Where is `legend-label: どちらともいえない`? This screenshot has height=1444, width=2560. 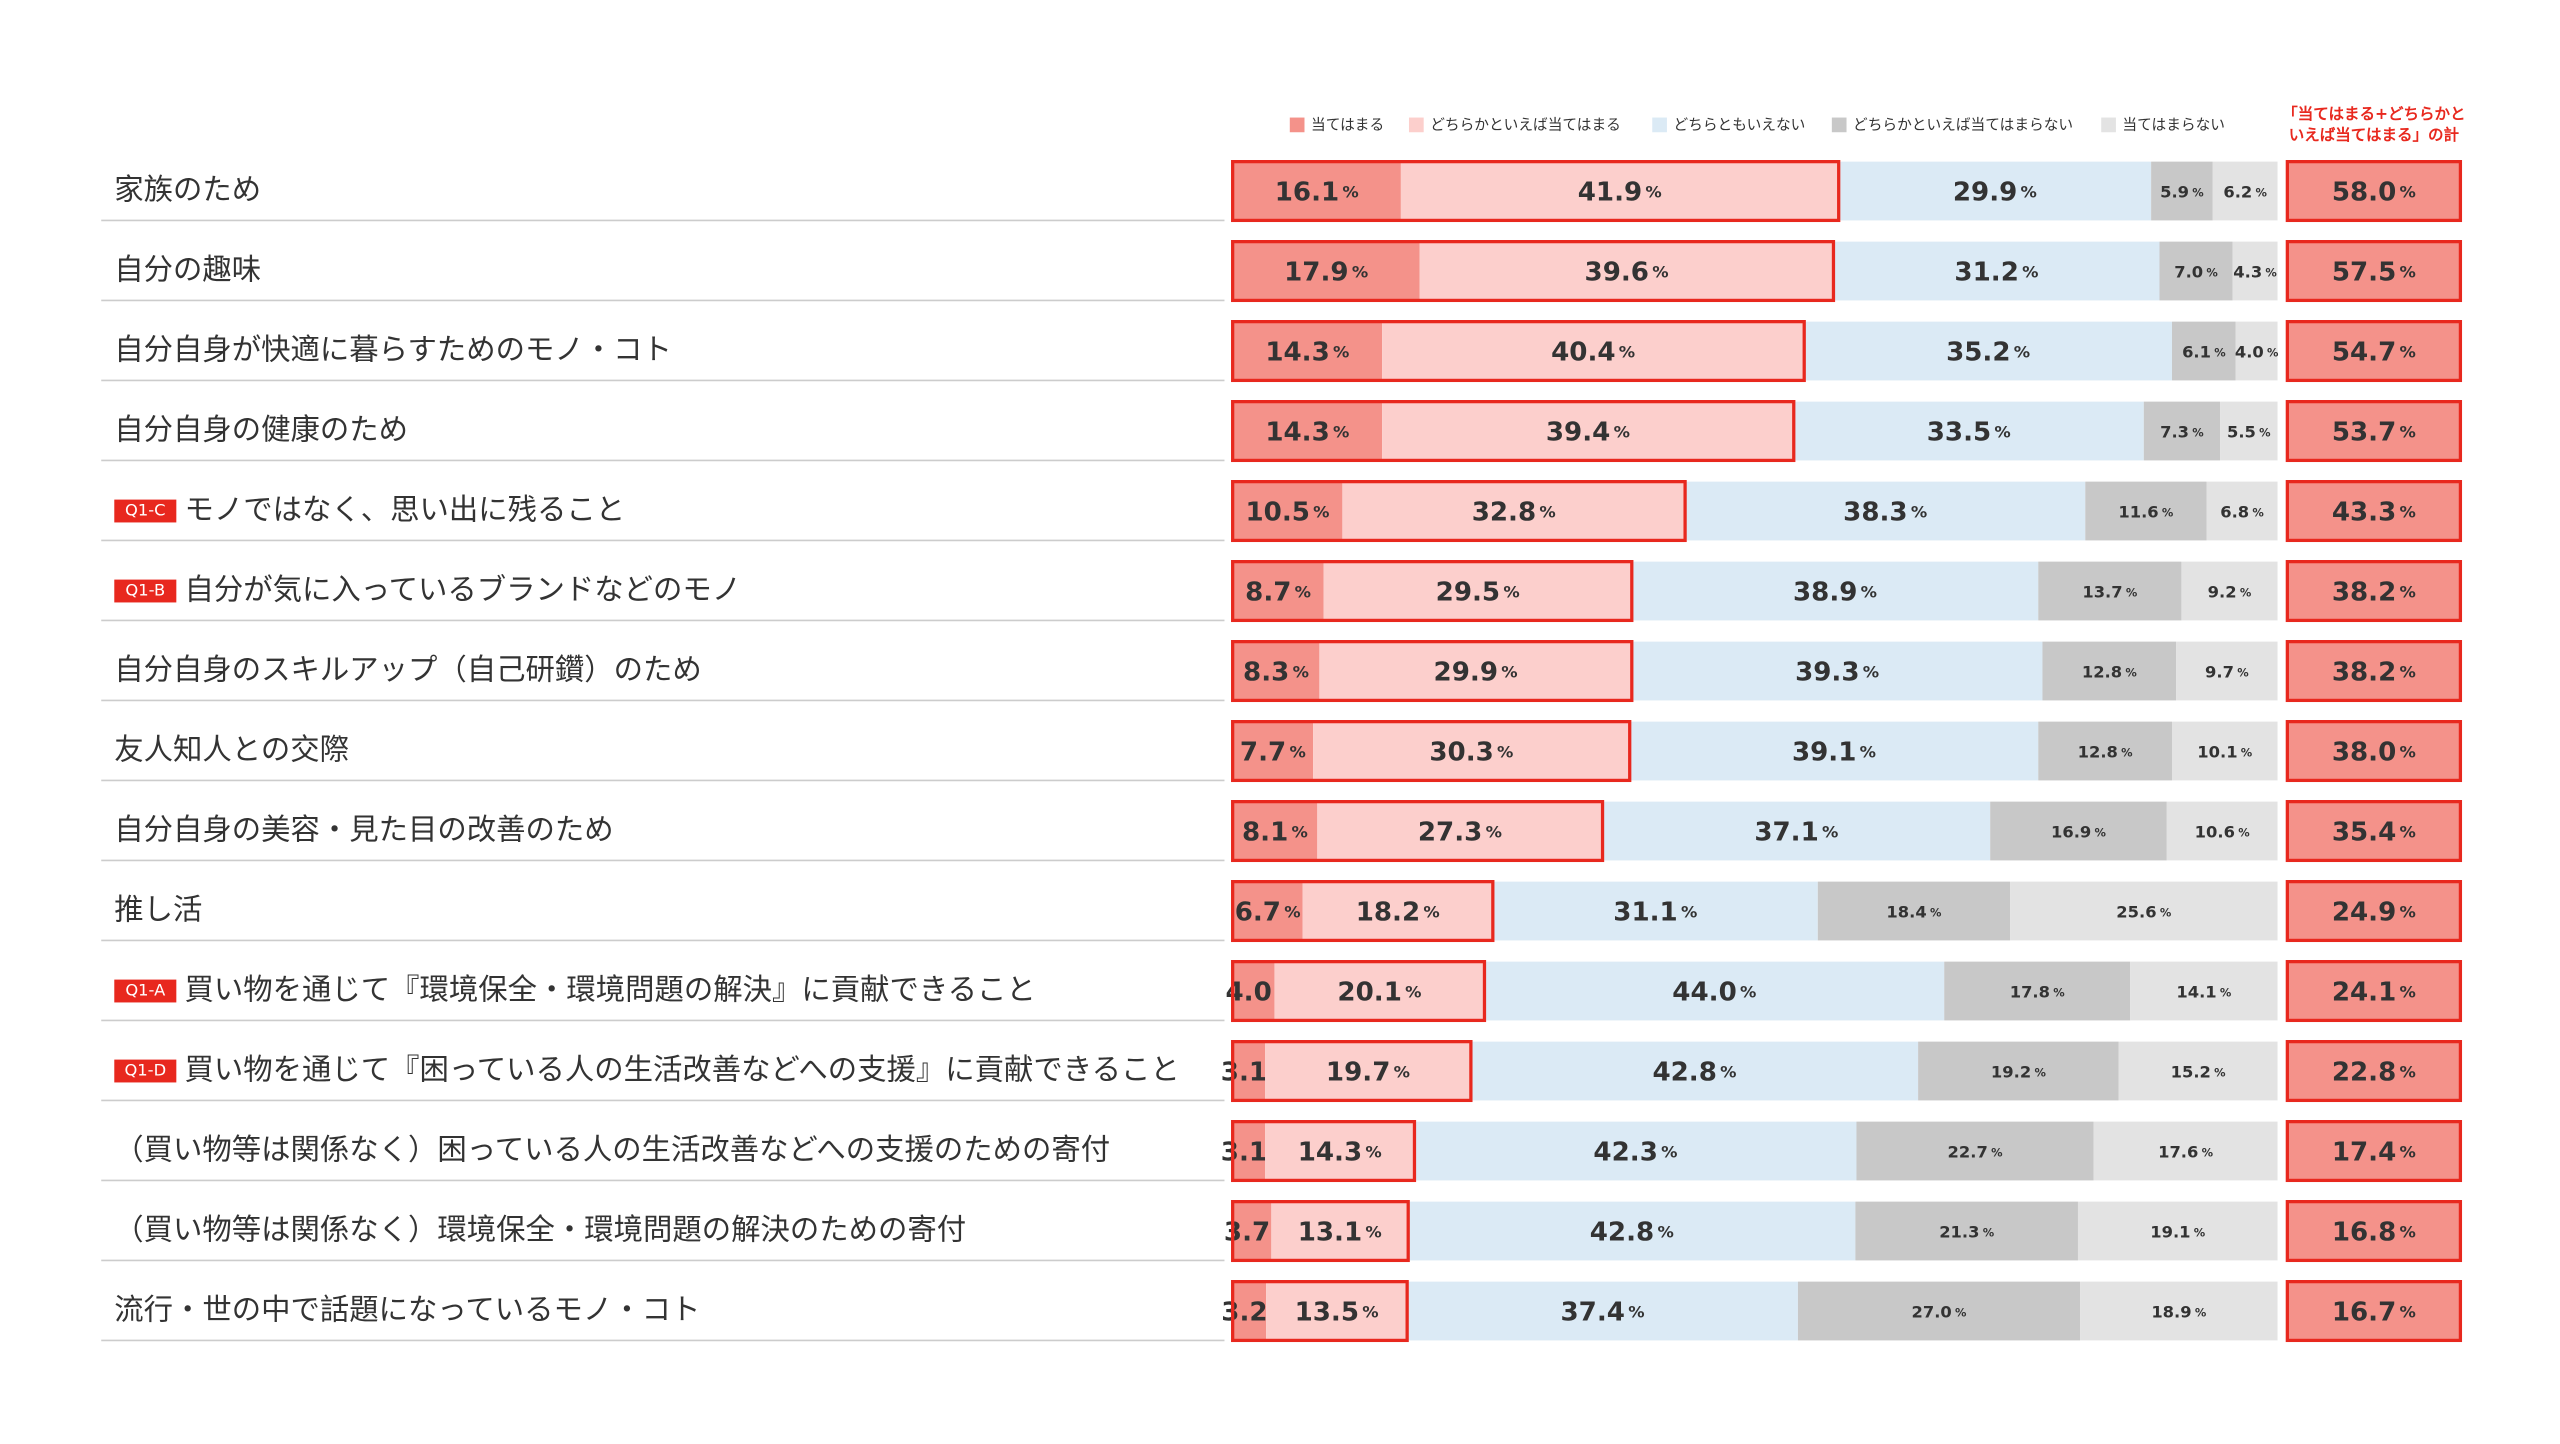
legend-label: どちらともいえない is located at coordinates (1739, 125).